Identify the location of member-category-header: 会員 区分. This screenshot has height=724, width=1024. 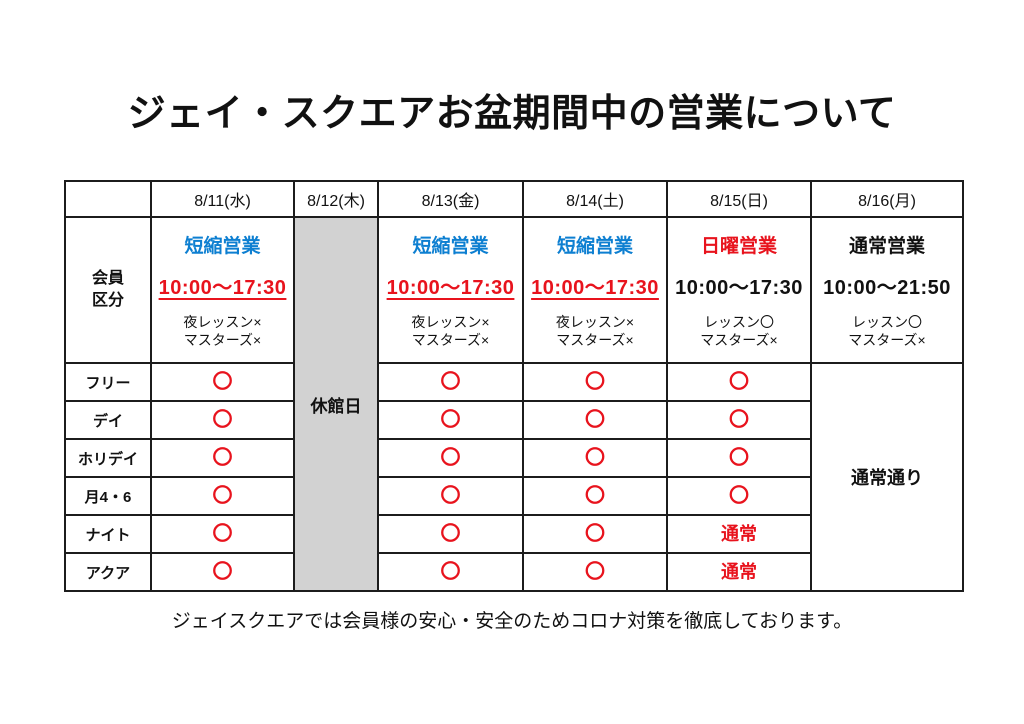
(108, 290).